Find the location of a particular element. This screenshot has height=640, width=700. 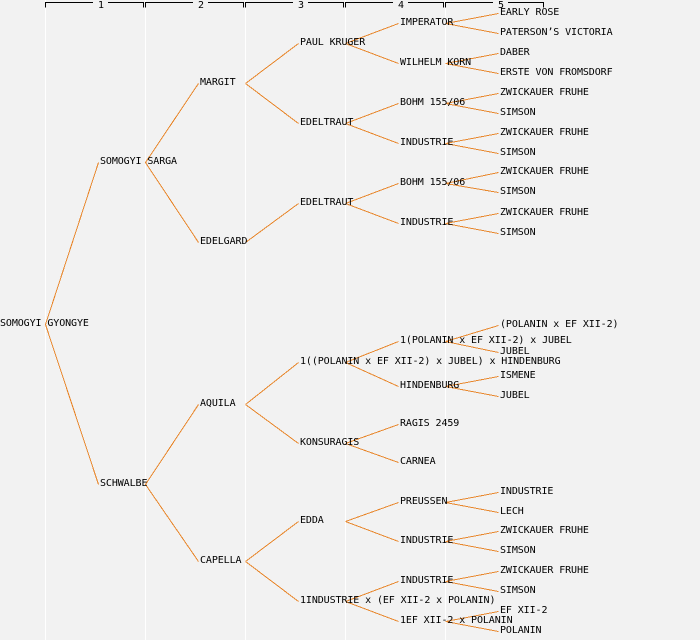

pedigree-edge-industrie-4--simson-6 is located at coordinates (472, 586).